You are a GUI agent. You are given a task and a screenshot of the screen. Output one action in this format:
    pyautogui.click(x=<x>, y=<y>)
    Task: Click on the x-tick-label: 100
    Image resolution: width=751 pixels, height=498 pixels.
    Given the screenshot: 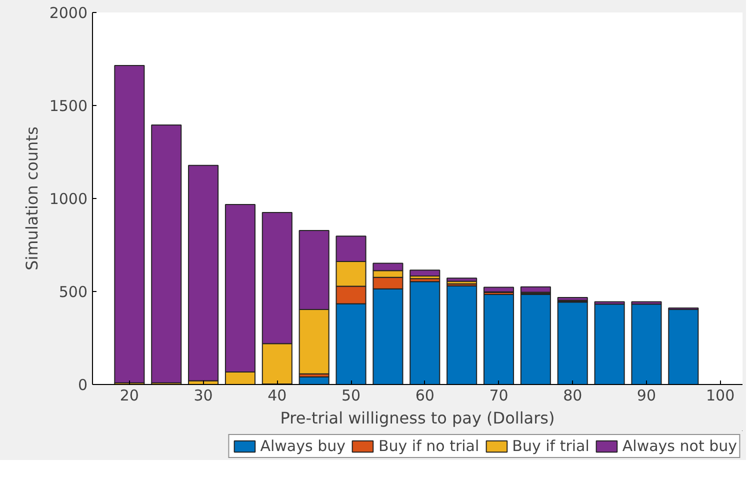 What is the action you would take?
    pyautogui.click(x=720, y=395)
    